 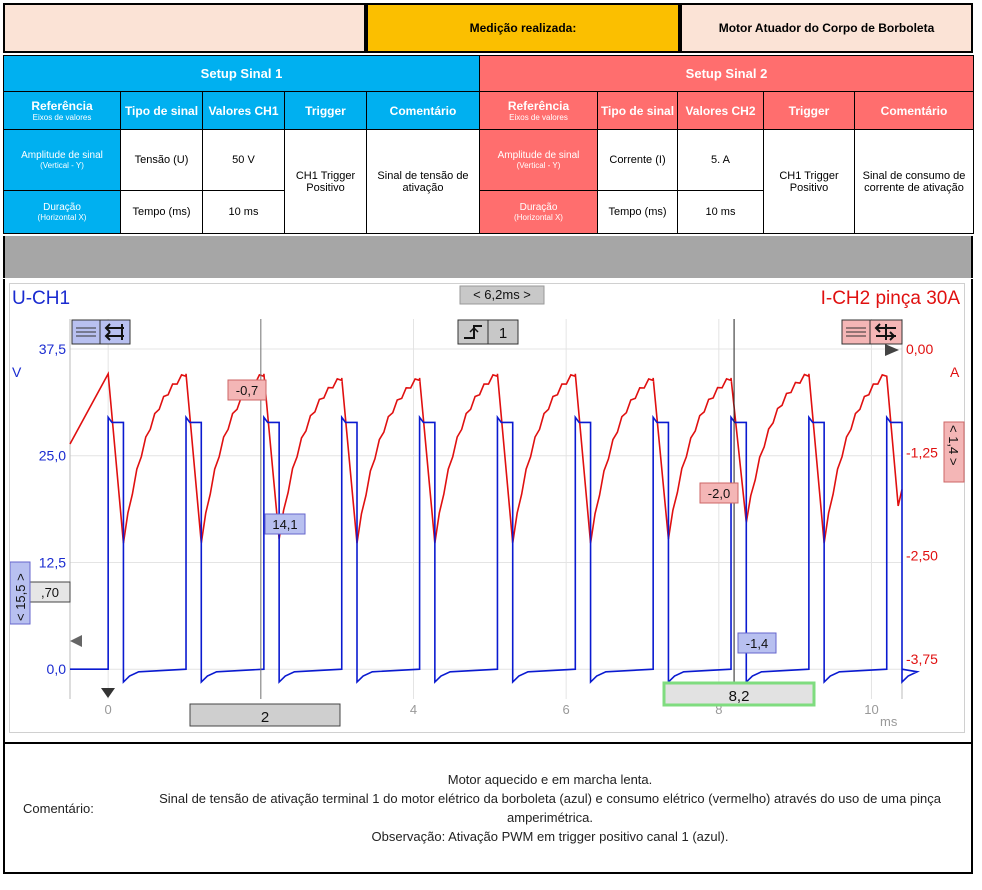 I want to click on svg-text: ,70, so click(x=50, y=592).